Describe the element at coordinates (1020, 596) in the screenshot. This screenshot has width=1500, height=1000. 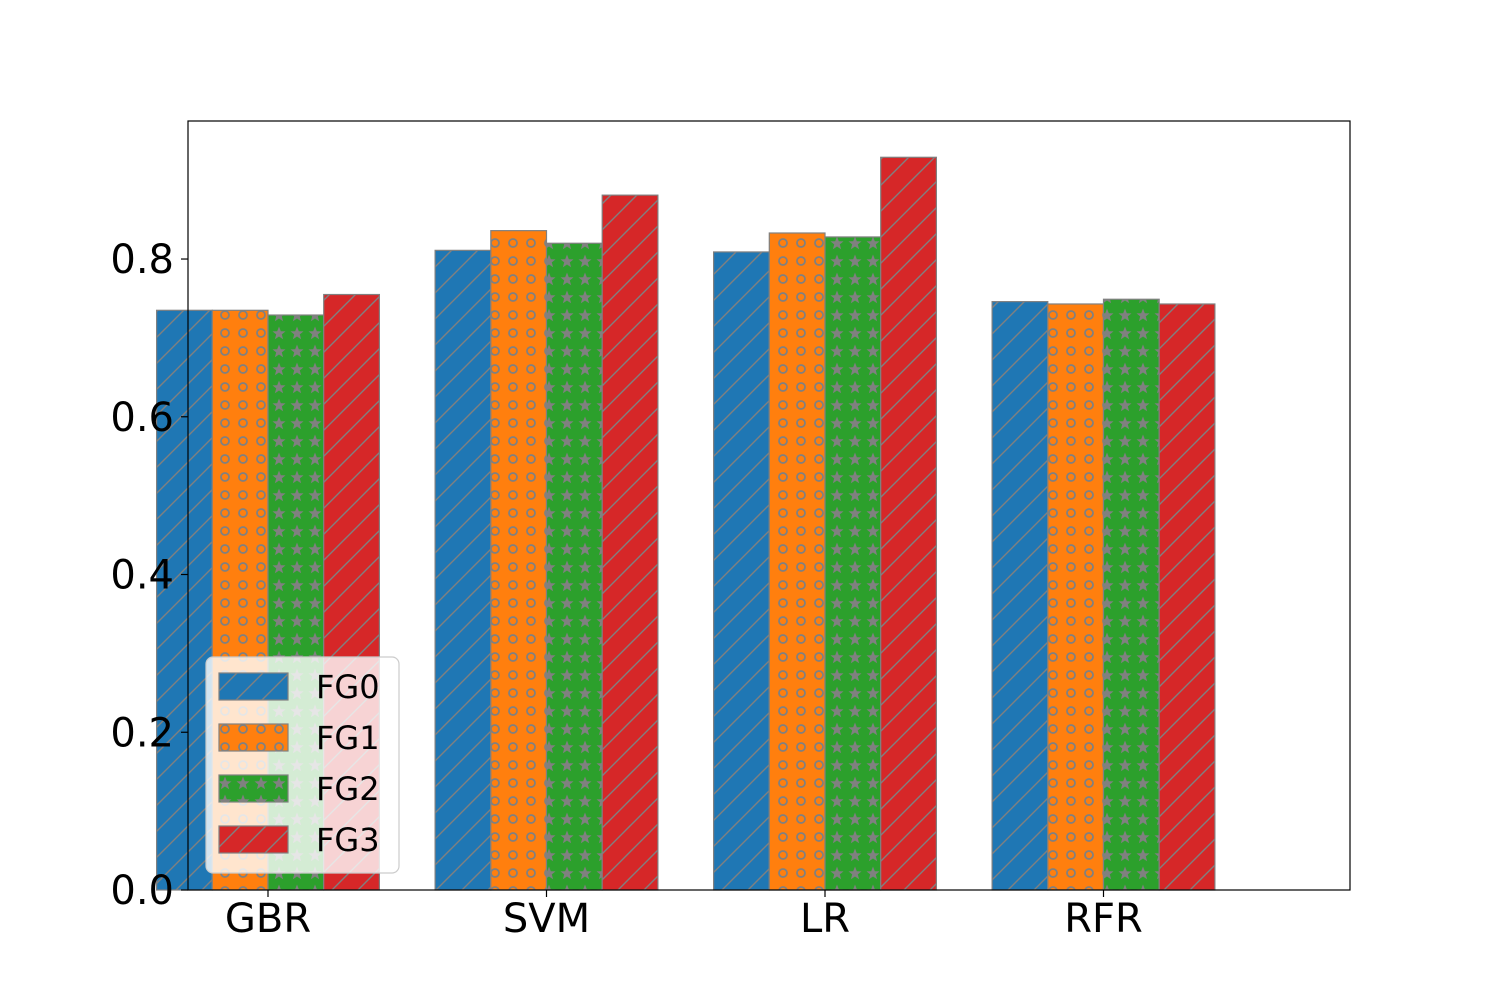
I see `bar-hatch-fg0-rfr` at that location.